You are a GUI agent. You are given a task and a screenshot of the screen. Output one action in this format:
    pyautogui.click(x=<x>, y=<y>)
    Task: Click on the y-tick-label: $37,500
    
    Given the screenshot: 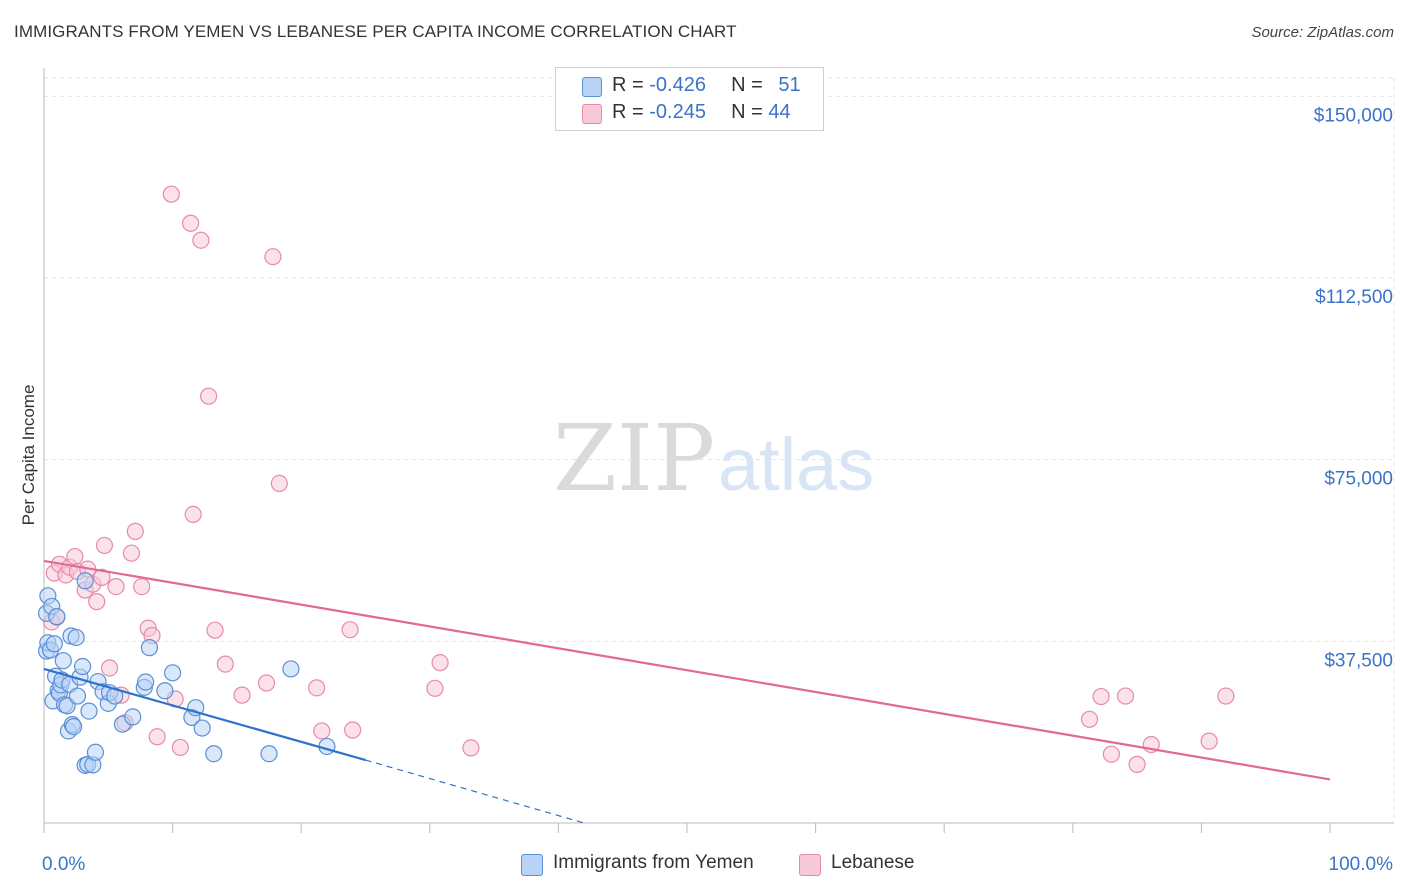 What is the action you would take?
    pyautogui.click(x=1358, y=660)
    